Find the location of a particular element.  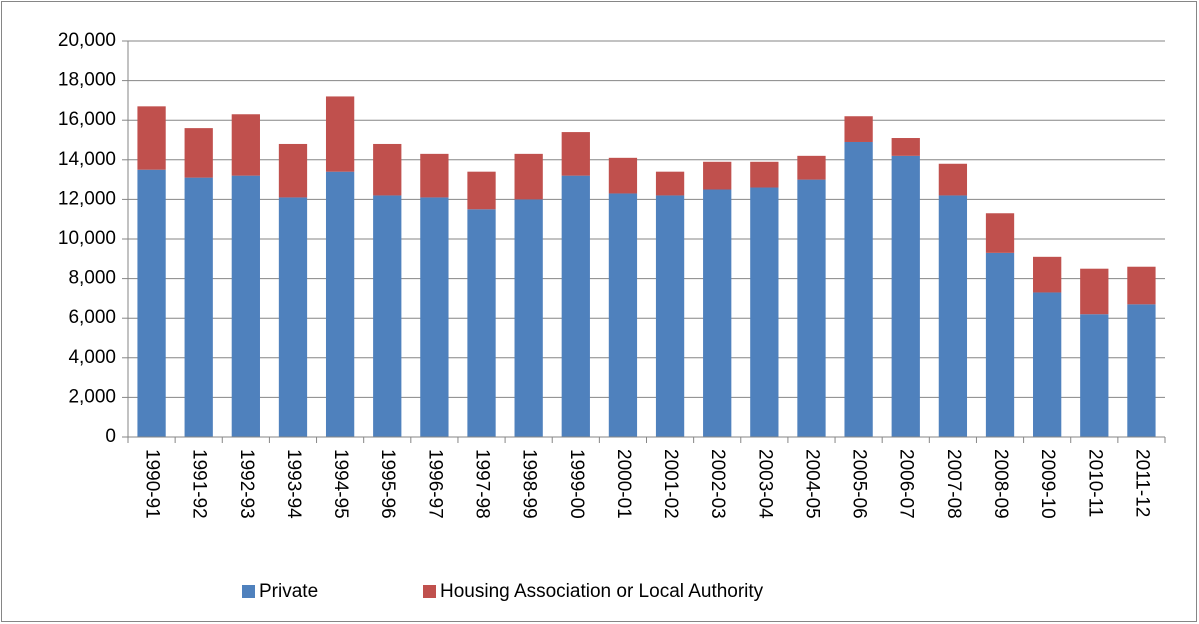

y-tick-label: 14,000 is located at coordinates (87, 159).